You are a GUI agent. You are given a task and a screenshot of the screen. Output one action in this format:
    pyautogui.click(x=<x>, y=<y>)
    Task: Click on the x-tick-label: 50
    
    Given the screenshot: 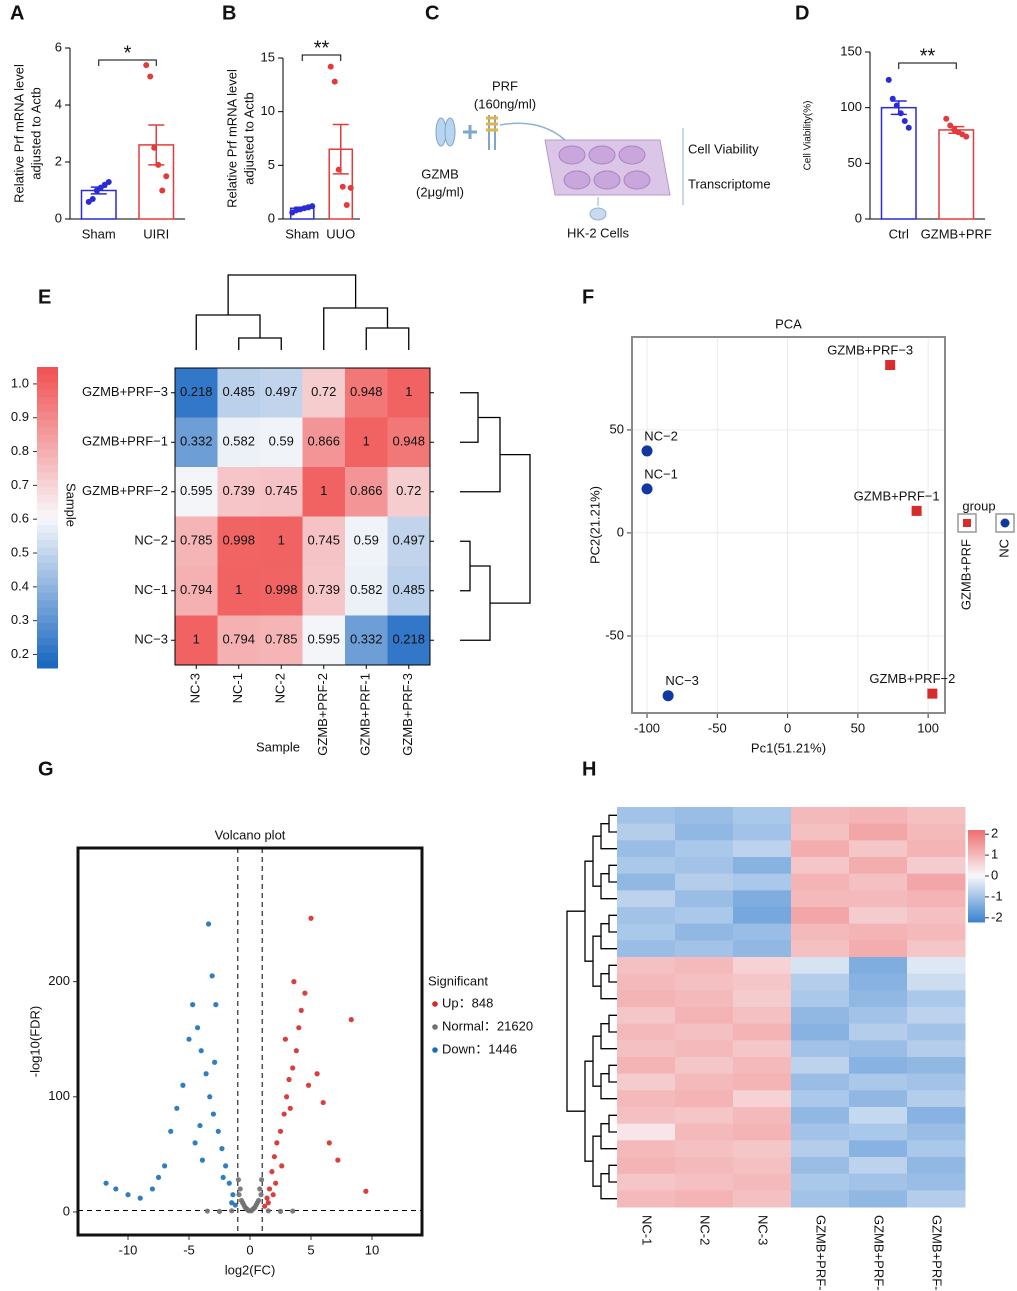 What is the action you would take?
    pyautogui.click(x=858, y=727)
    